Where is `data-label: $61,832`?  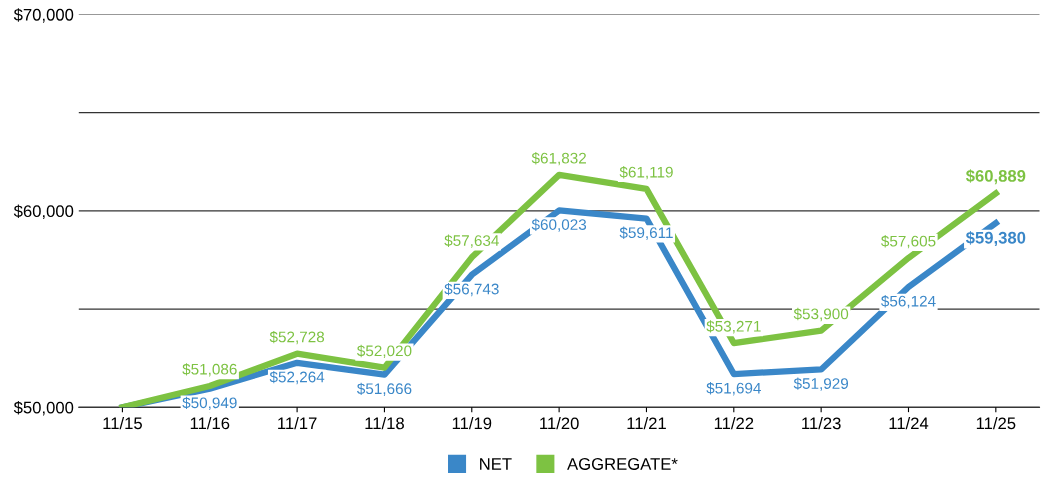
data-label: $61,832 is located at coordinates (558, 159).